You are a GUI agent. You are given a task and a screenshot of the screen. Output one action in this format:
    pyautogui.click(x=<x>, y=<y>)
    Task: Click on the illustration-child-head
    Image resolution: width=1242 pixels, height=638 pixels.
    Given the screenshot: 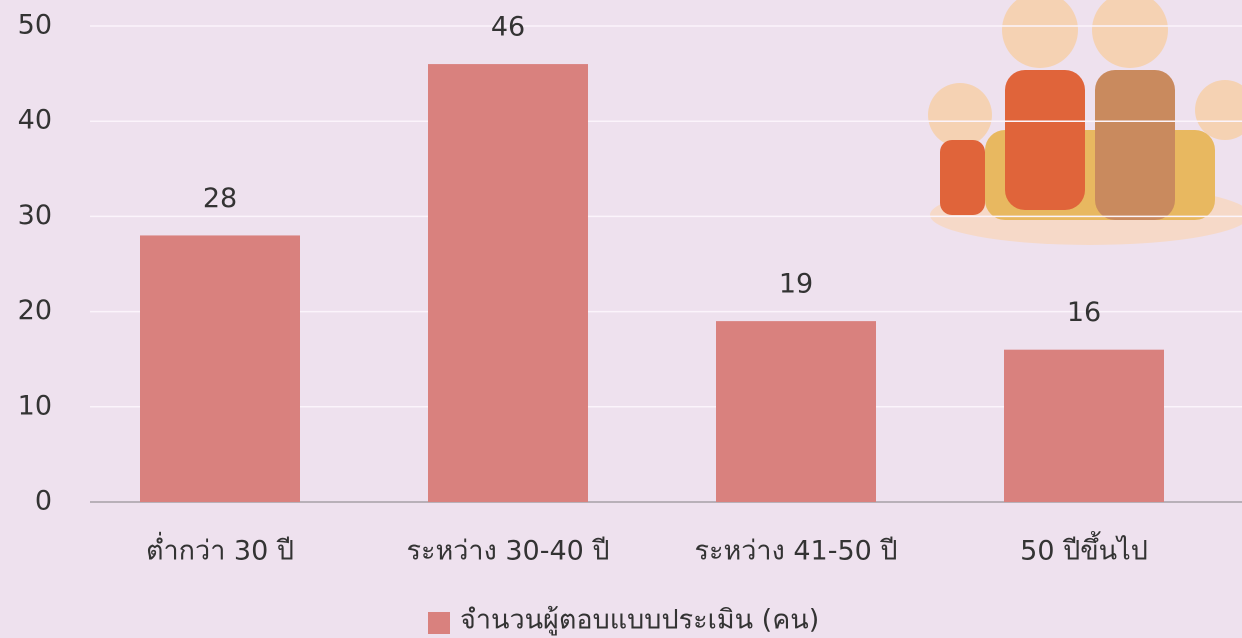 What is the action you would take?
    pyautogui.click(x=960, y=115)
    